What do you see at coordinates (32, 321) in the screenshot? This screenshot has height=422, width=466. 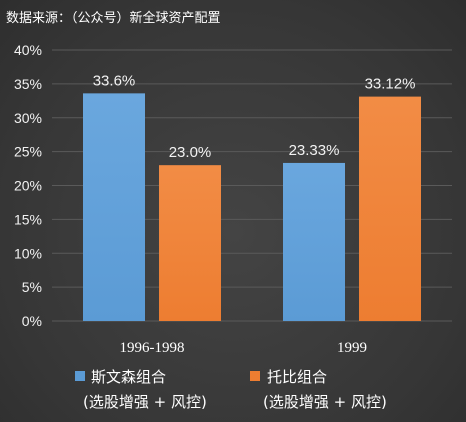 I see `y-tick-label: 0%` at bounding box center [32, 321].